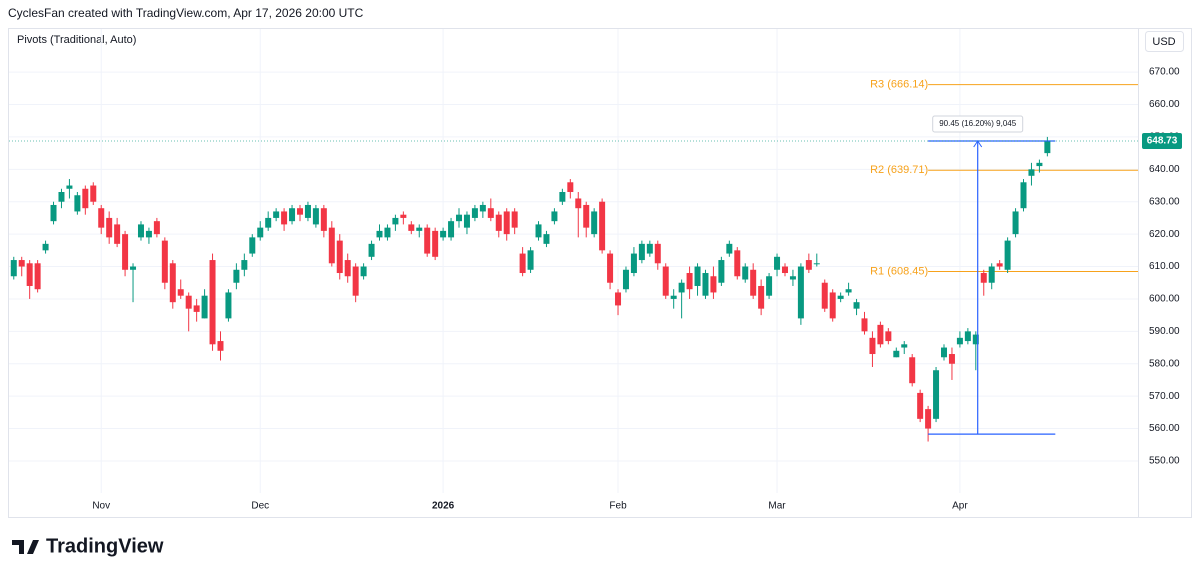  Describe the element at coordinates (1164, 234) in the screenshot. I see `y-tick-label: 620.00` at that location.